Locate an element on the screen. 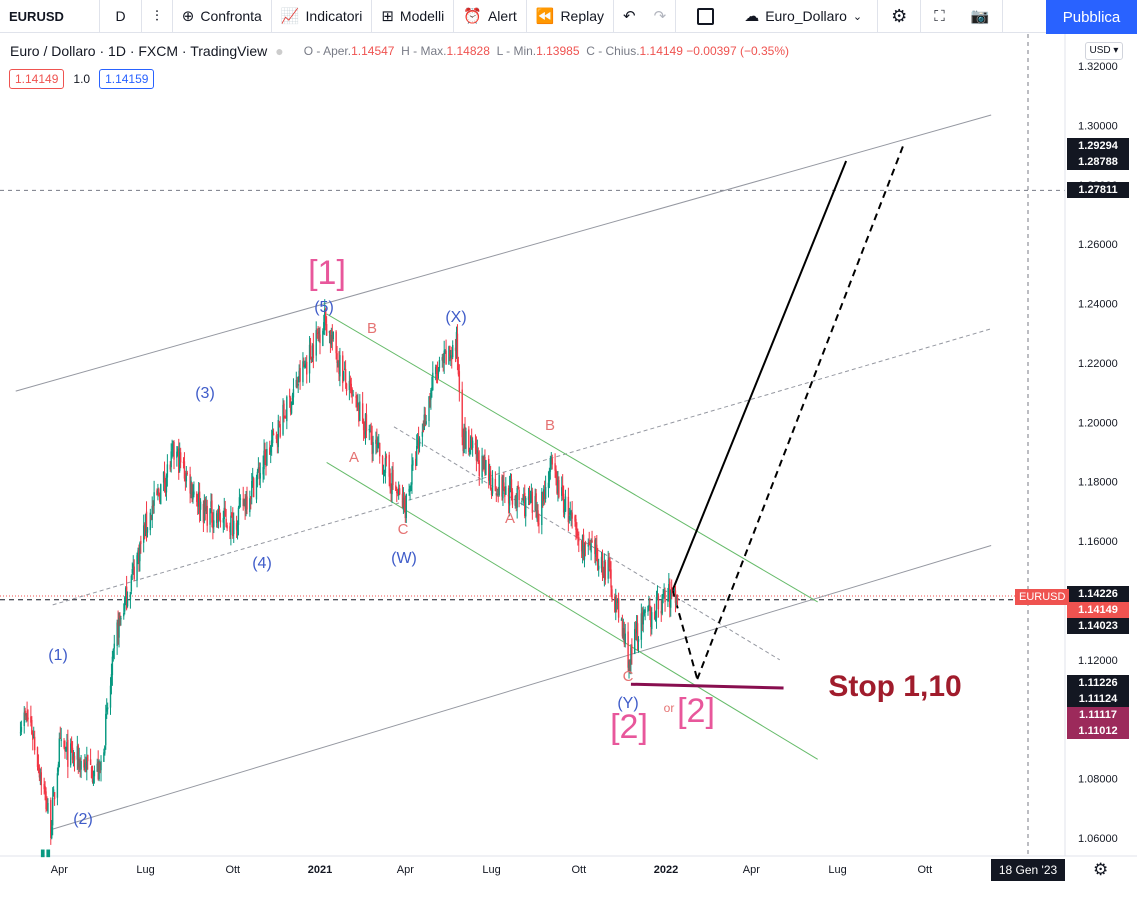 The image size is (1137, 898). chart-settings-icon: ⚙ is located at coordinates (1101, 870).